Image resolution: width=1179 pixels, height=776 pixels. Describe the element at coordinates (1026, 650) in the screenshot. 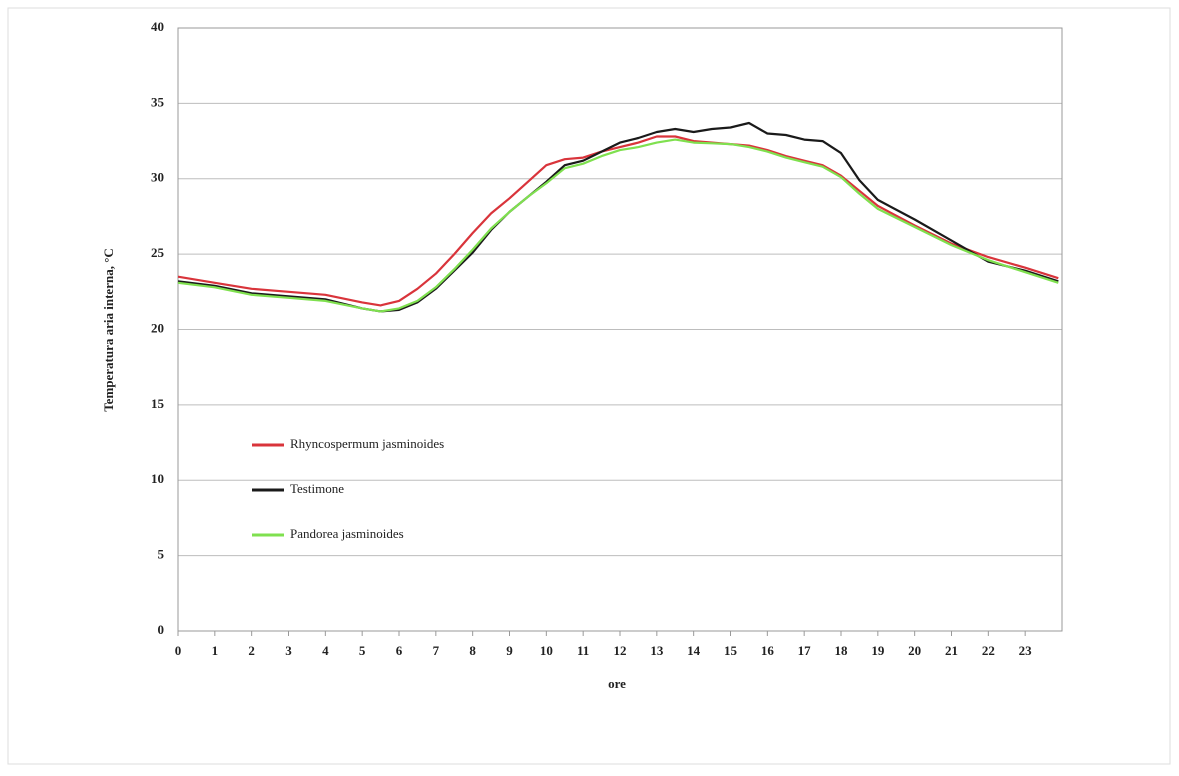

I see `x-tick-label: 23` at that location.